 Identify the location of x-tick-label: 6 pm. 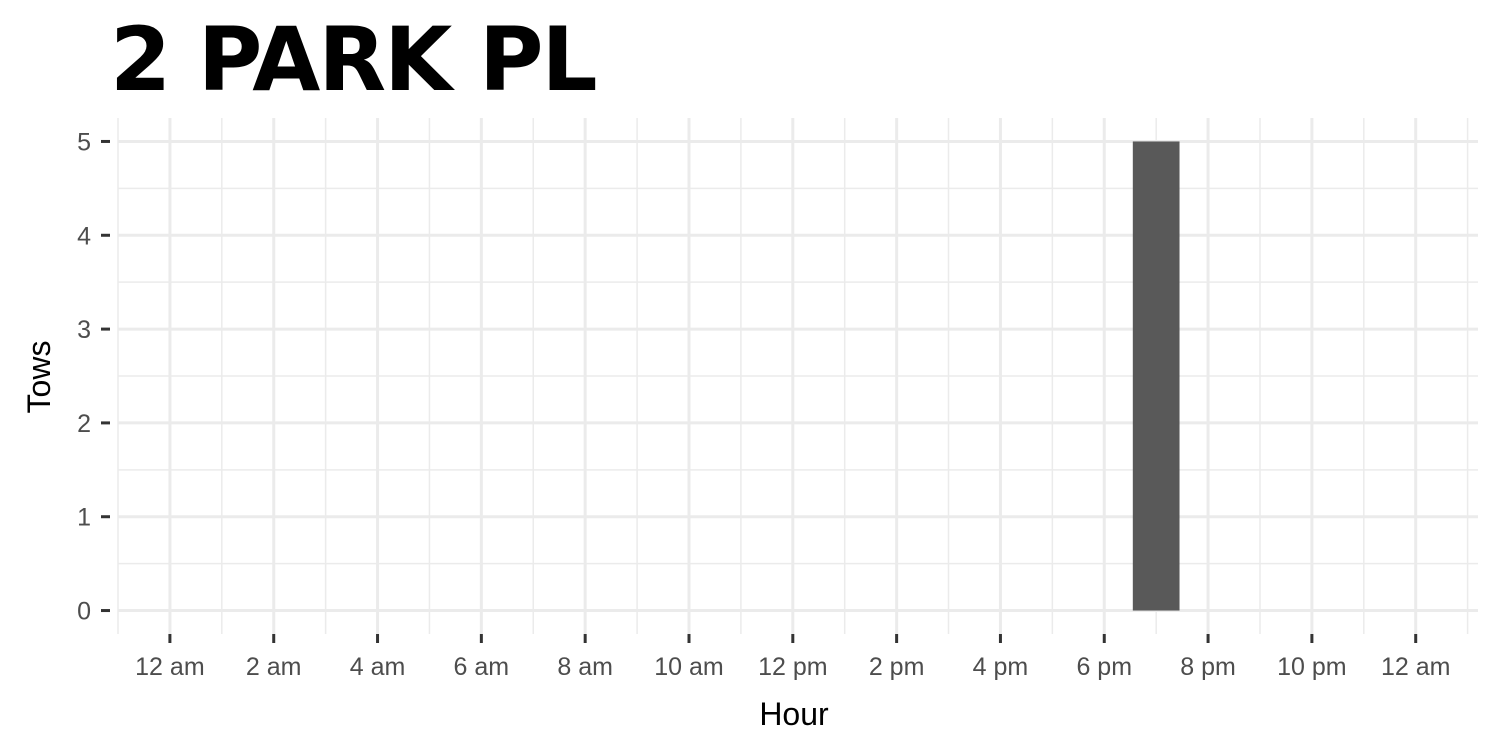
(1104, 667).